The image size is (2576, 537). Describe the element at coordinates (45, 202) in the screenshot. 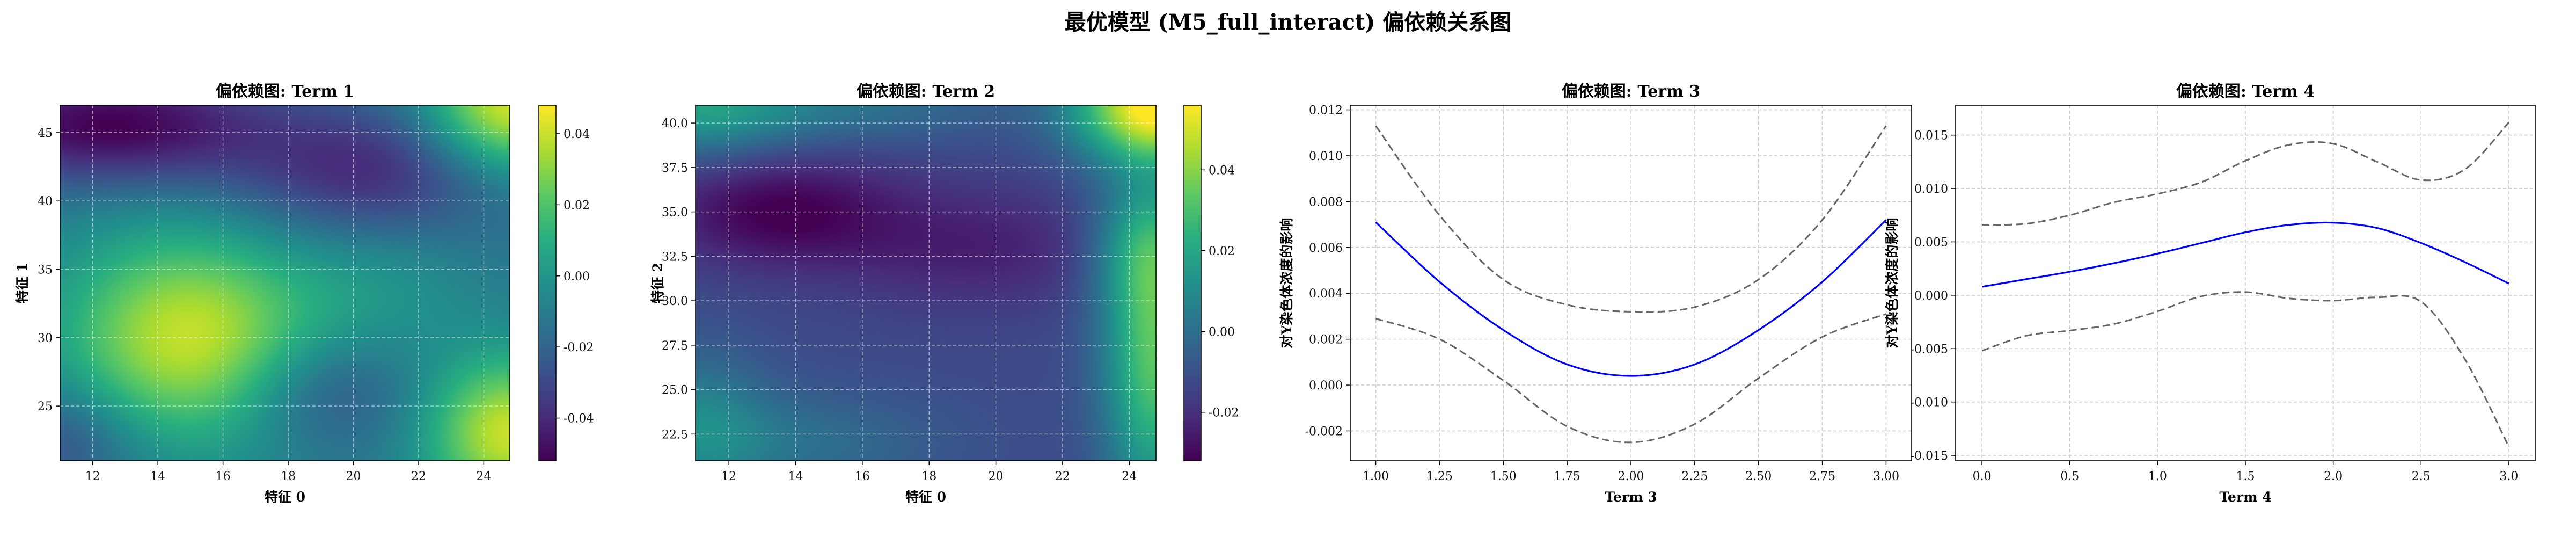

I see `y-tick-label: 40` at that location.